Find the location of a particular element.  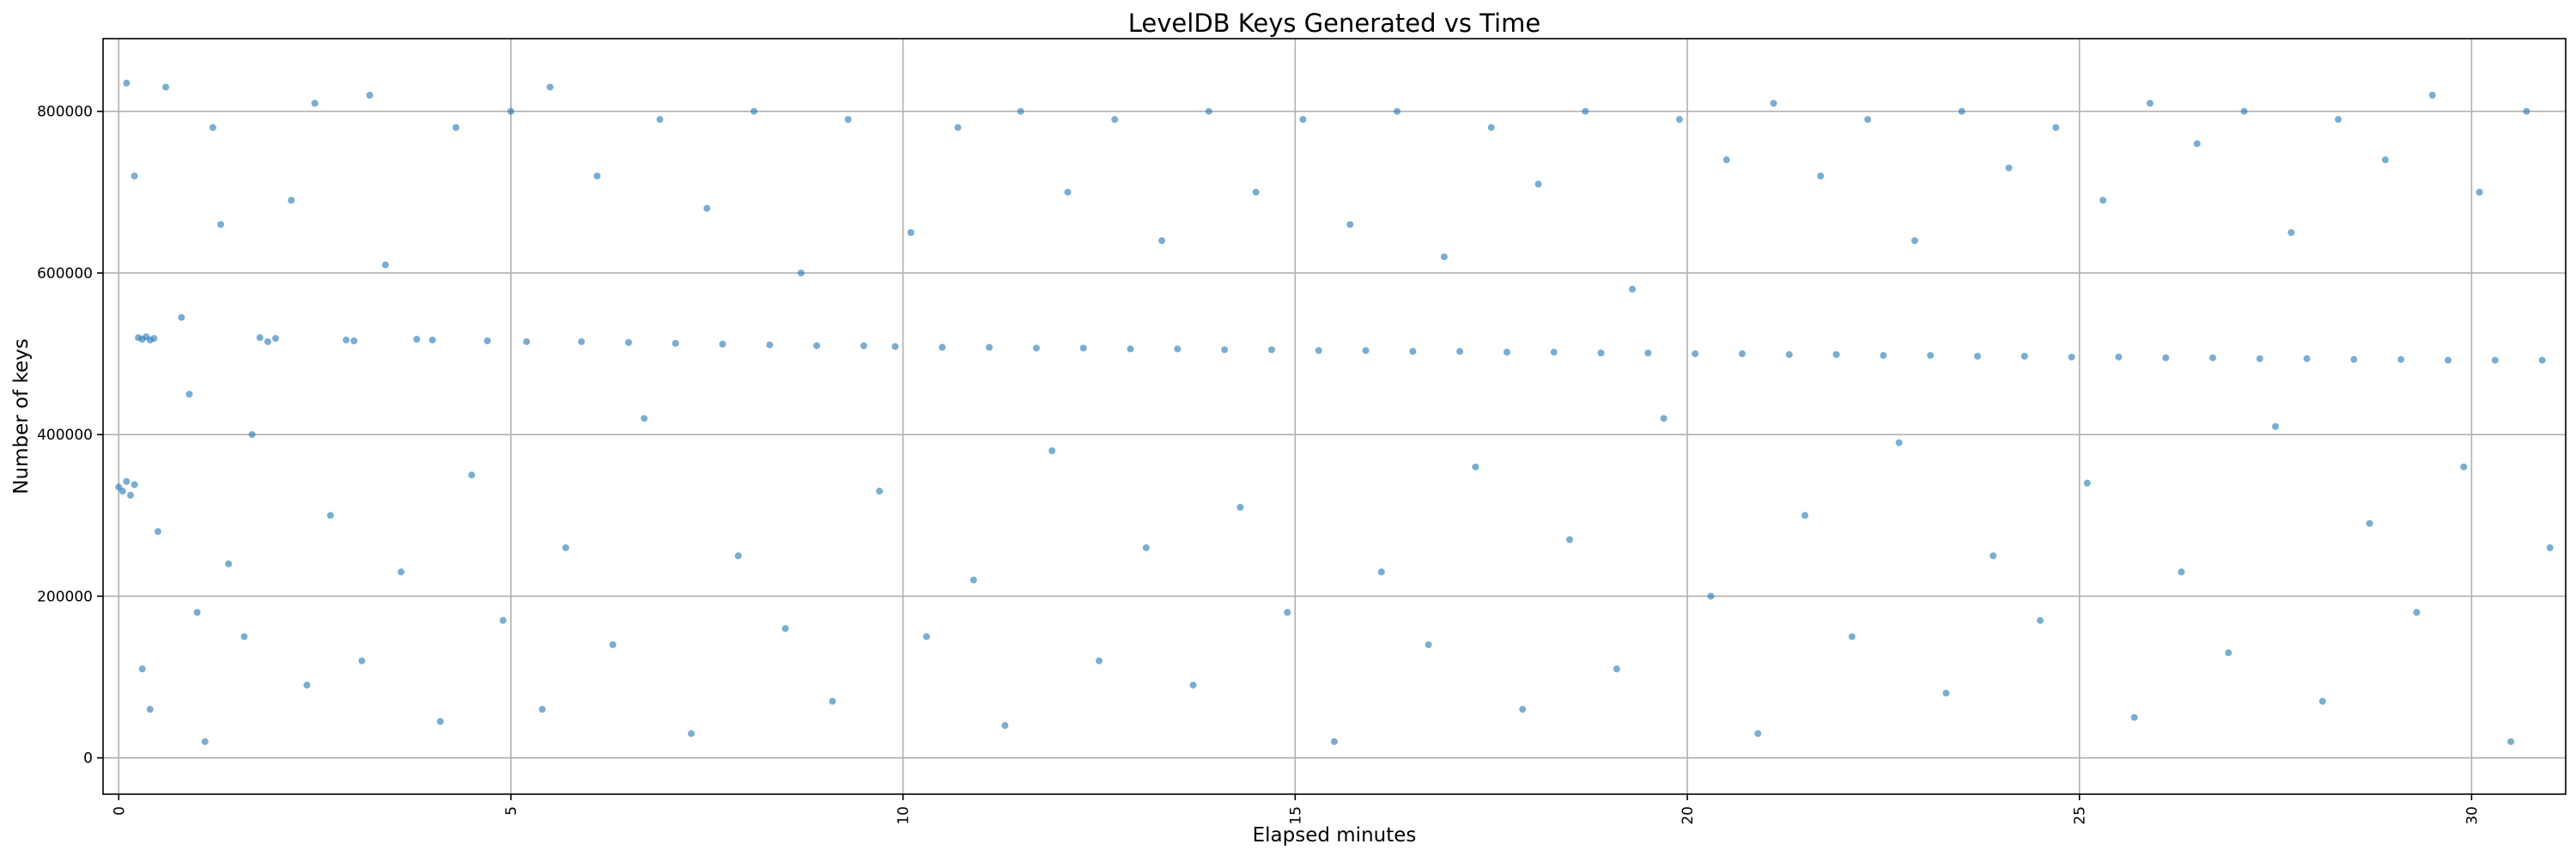

y-tick-label: 200000 is located at coordinates (65, 596).